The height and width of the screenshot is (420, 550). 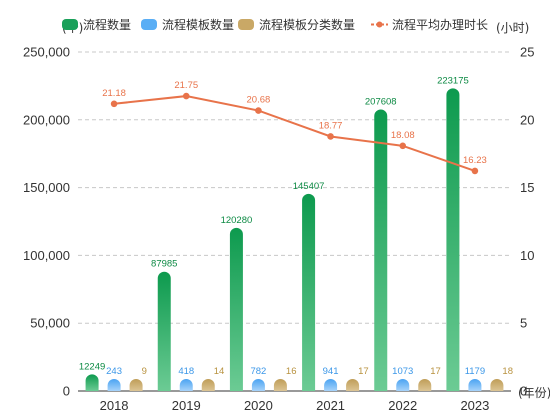 What do you see at coordinates (309, 186) in the screenshot?
I see `bar-data-label: 145407` at bounding box center [309, 186].